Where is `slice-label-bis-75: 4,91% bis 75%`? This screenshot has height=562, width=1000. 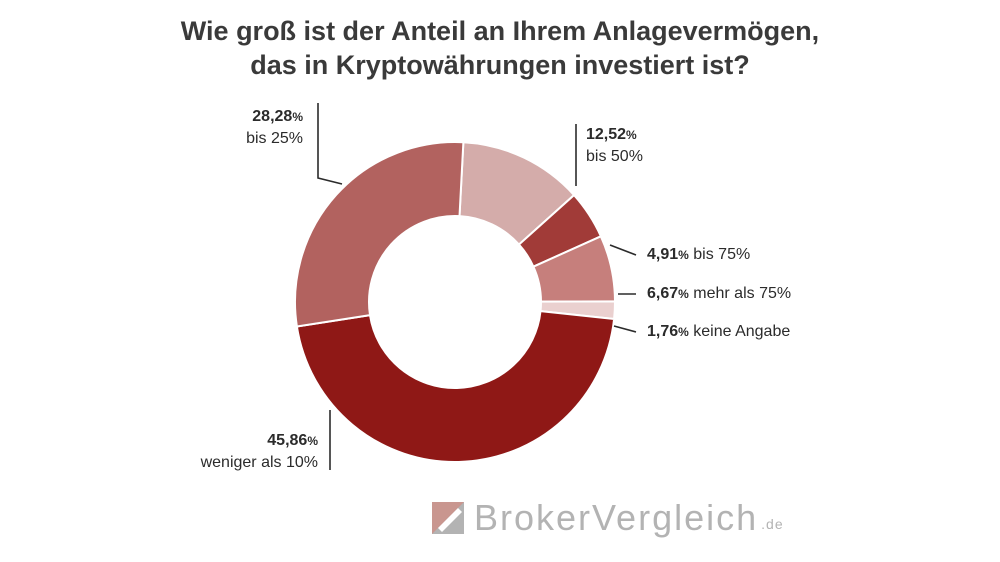
slice-label-bis-75: 4,91% bis 75% is located at coordinates (699, 254).